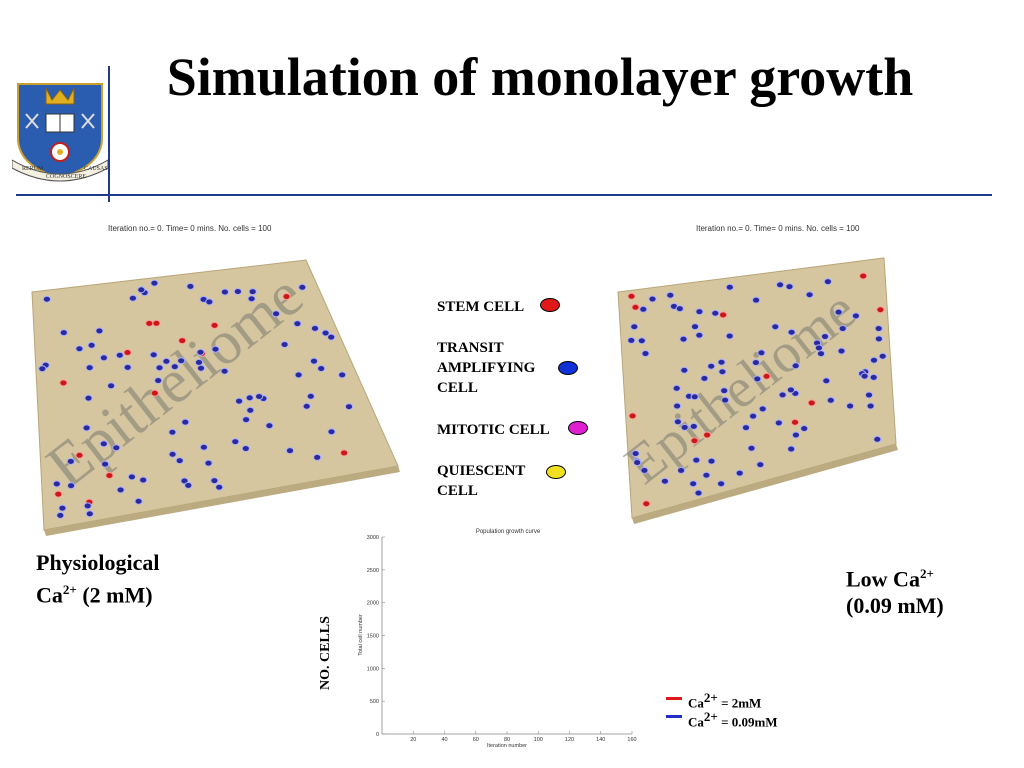 The height and width of the screenshot is (768, 1024). I want to click on y-tick-label: 3000, so click(373, 538).